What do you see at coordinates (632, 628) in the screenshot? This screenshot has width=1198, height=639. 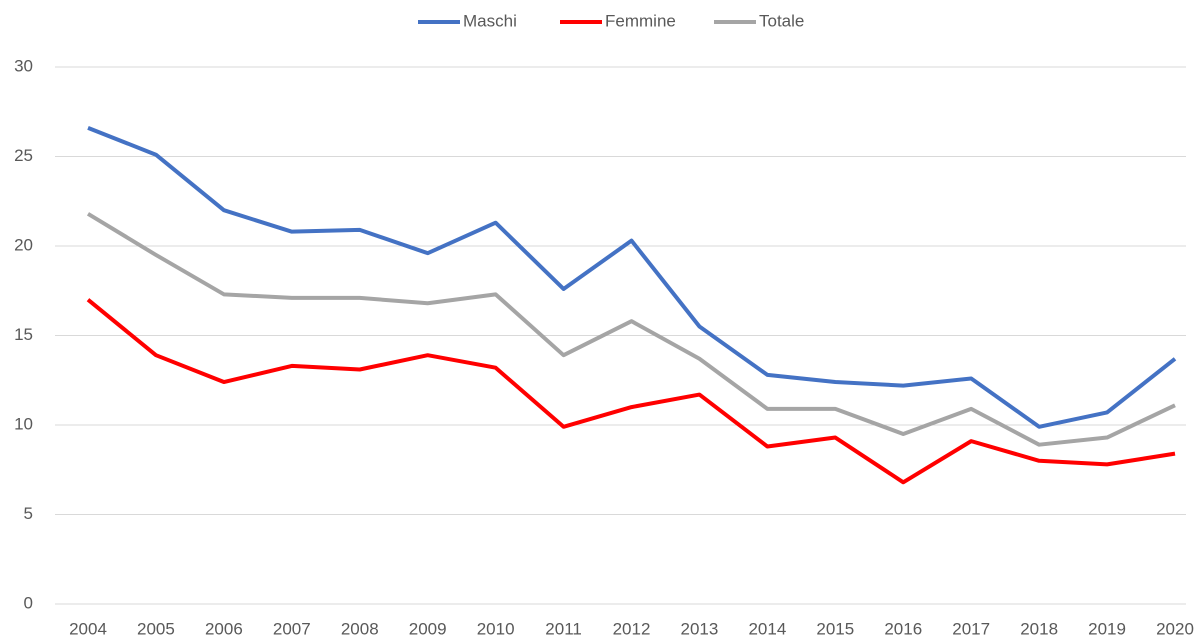 I see `x-tick-label: 2012` at bounding box center [632, 628].